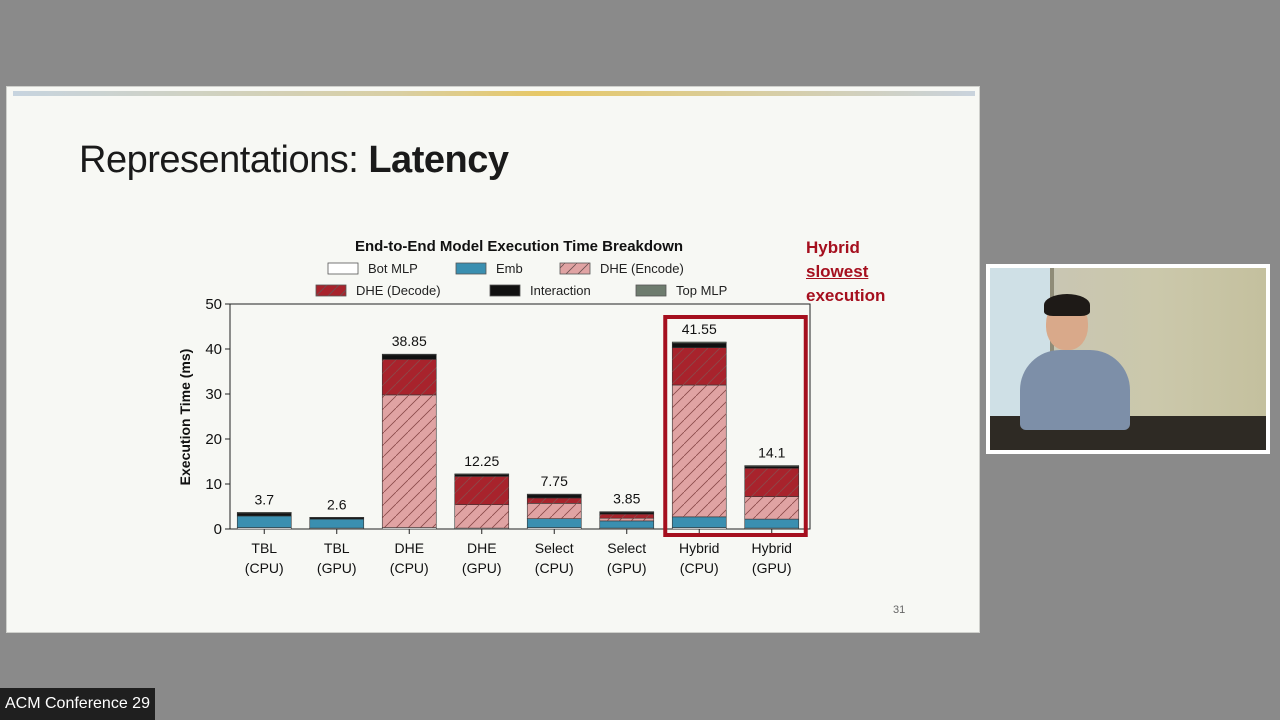 This screenshot has width=1280, height=720. Describe the element at coordinates (482, 548) in the screenshot. I see `x-tick-label-3-line1: DHE` at that location.